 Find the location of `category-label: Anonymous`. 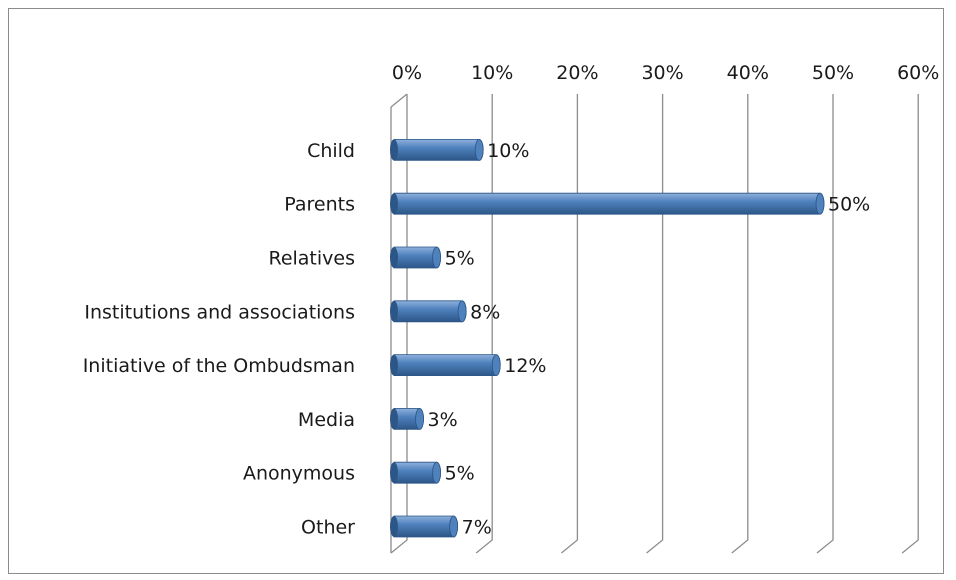

category-label: Anonymous is located at coordinates (299, 474).